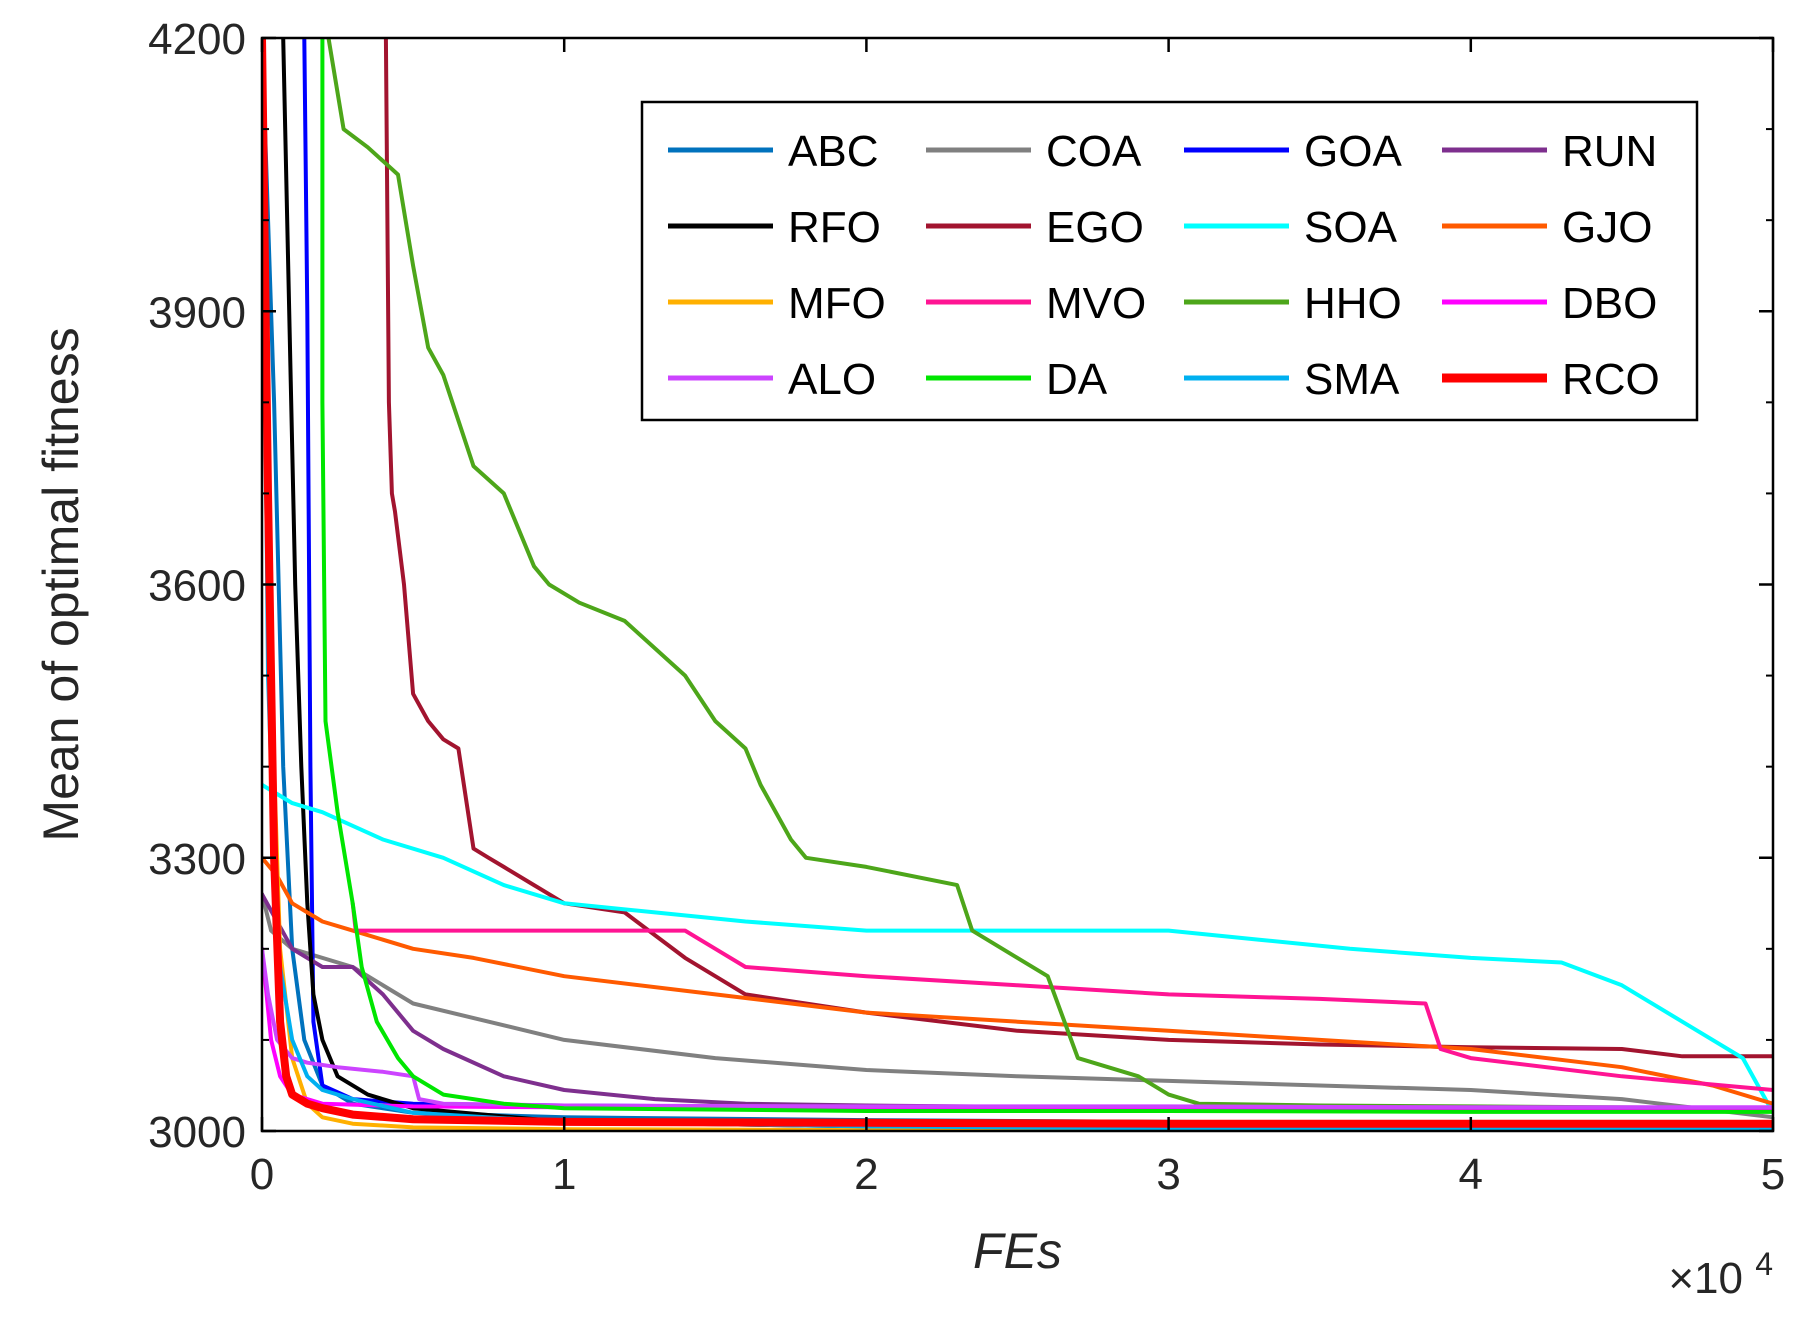 This screenshot has height=1330, width=1803. What do you see at coordinates (1764, 1264) in the screenshot?
I see `x-exponent-power: 4` at bounding box center [1764, 1264].